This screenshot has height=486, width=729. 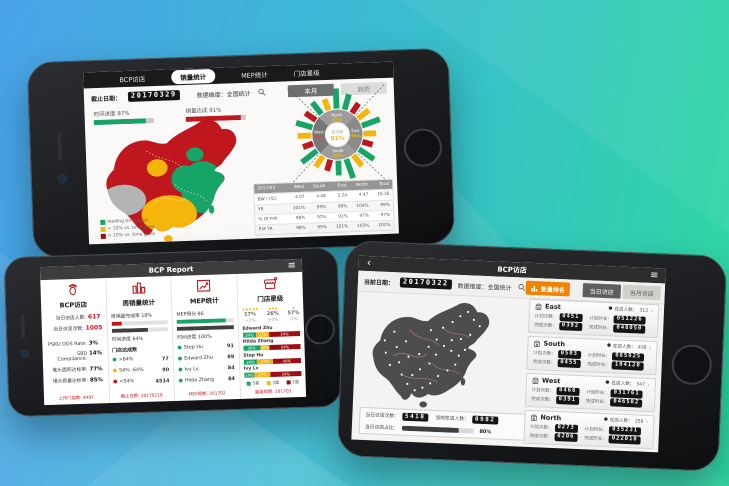 I want to click on bar-chart-icon, so click(x=138, y=287).